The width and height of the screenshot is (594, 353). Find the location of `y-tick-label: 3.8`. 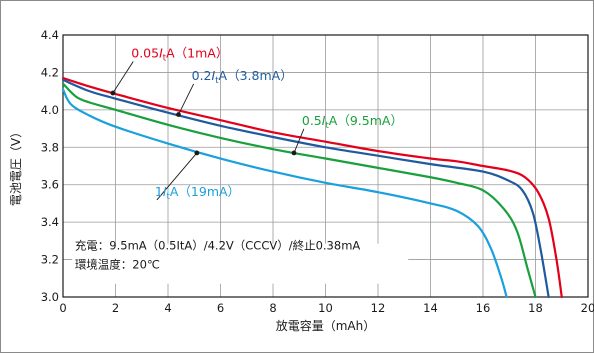

y-tick-label: 3.8 is located at coordinates (50, 147).